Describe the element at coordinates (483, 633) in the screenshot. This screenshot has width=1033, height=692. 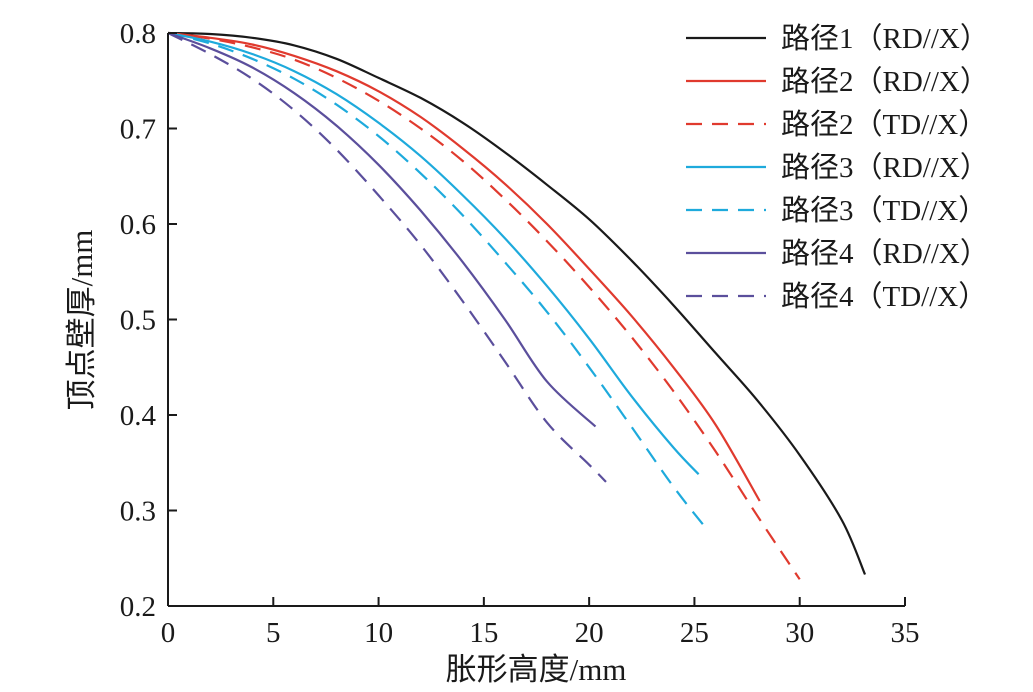
I see `x-tick-label: 15` at that location.